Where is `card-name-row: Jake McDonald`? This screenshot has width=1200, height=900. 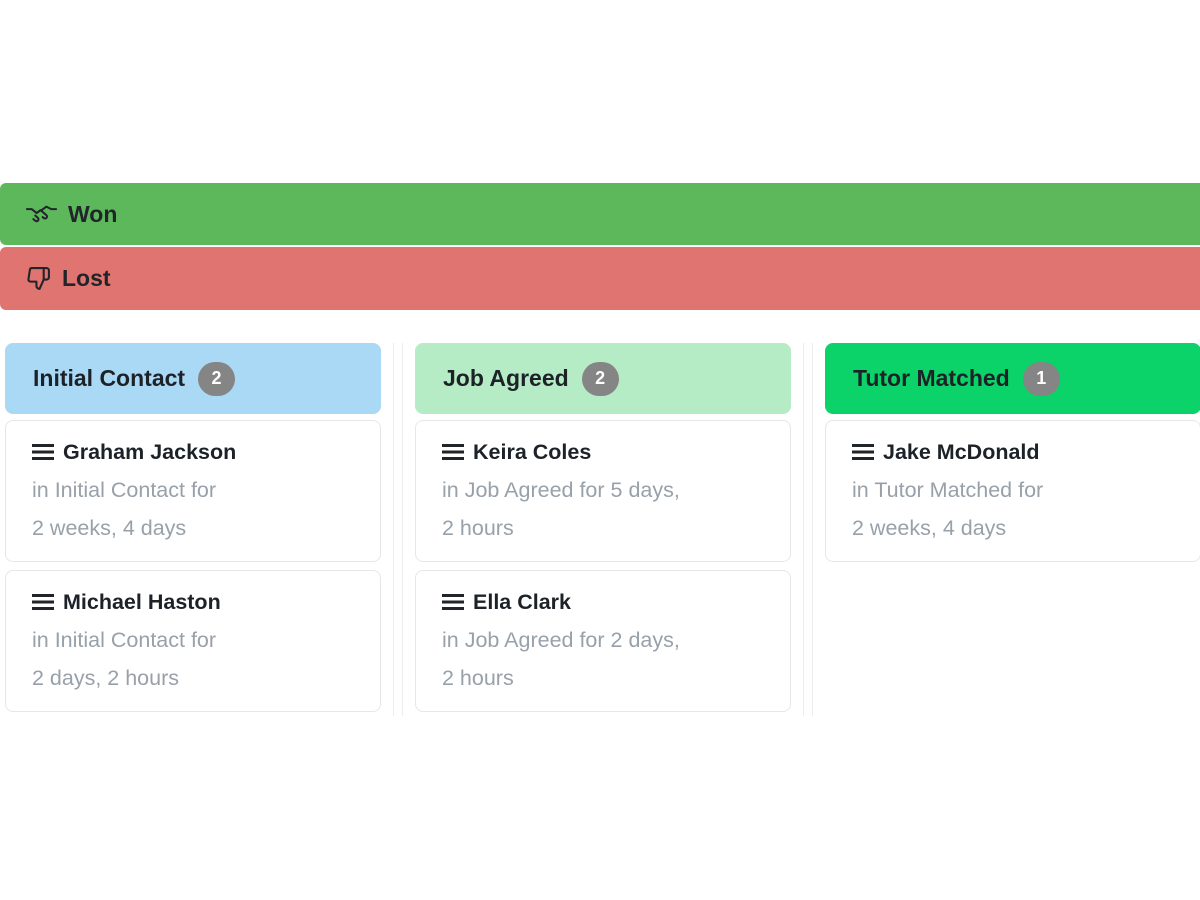
card-name-row: Jake McDonald is located at coordinates (1013, 452).